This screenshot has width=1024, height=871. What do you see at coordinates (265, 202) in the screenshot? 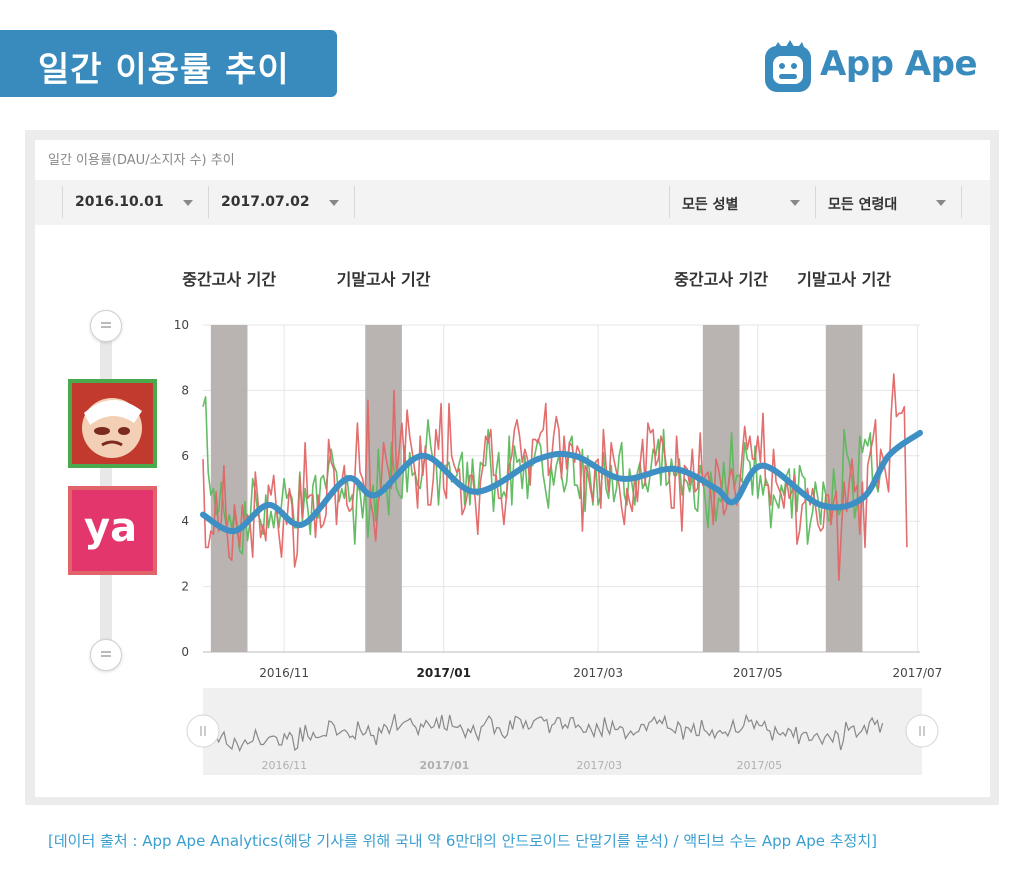
I see `end-date-value: 2017.07.02` at bounding box center [265, 202].